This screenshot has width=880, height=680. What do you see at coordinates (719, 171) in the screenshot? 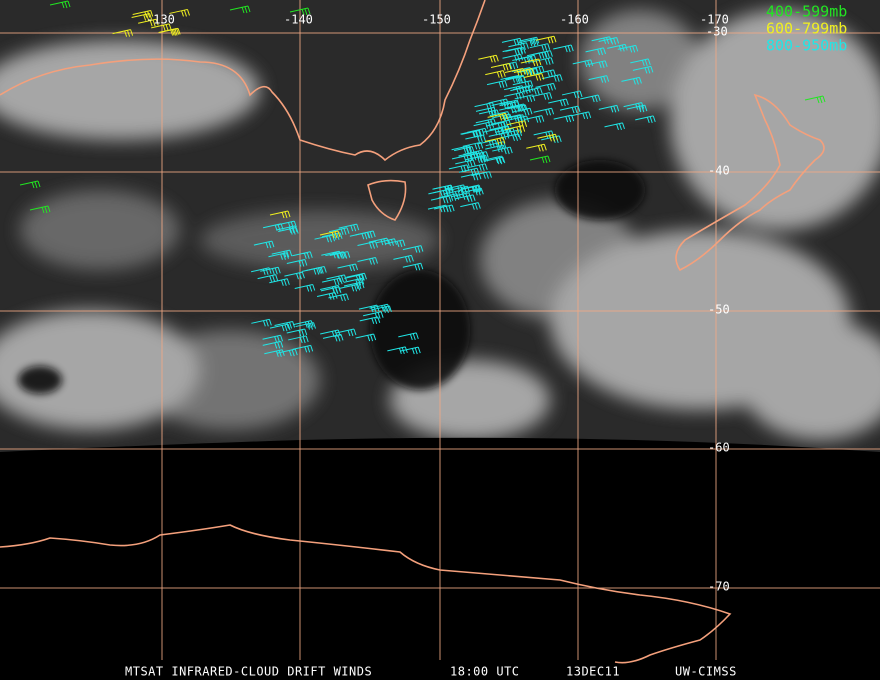
I see `lat-label: -40` at bounding box center [719, 171].